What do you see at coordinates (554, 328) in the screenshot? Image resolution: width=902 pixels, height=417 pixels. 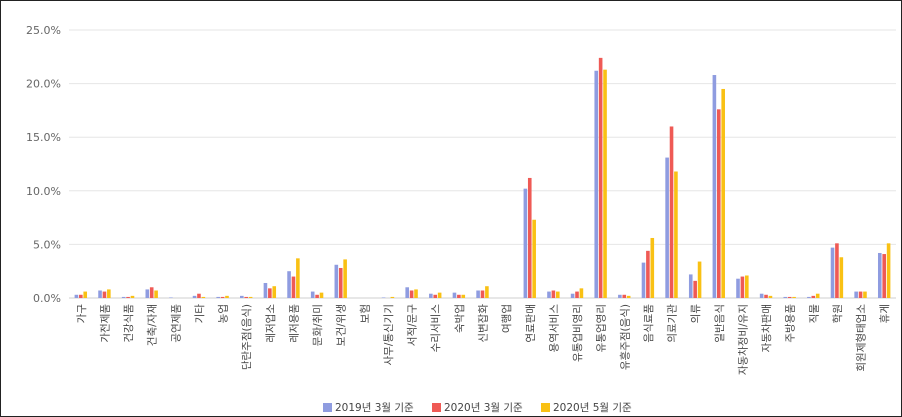 I see `x-tick-label: 용역서비스` at bounding box center [554, 328].